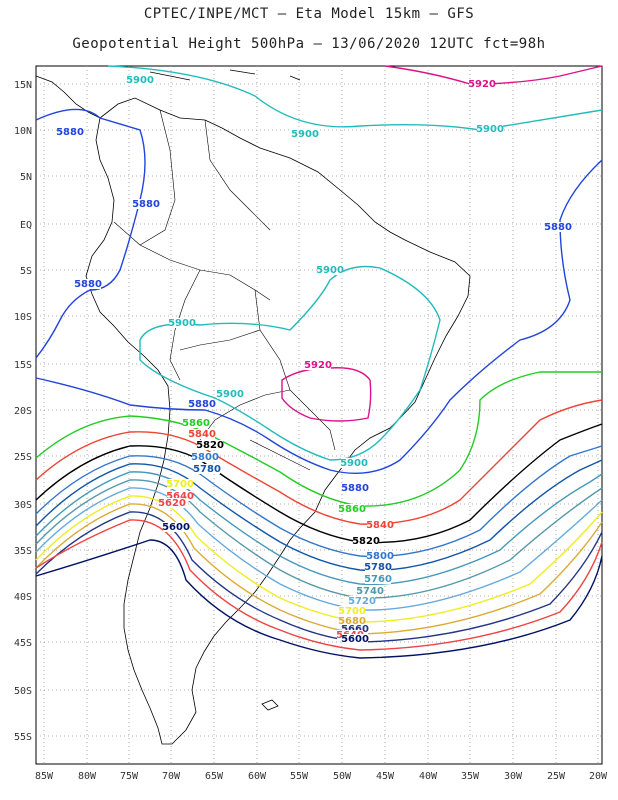  I want to click on longitude-label: 75W, so click(129, 776).